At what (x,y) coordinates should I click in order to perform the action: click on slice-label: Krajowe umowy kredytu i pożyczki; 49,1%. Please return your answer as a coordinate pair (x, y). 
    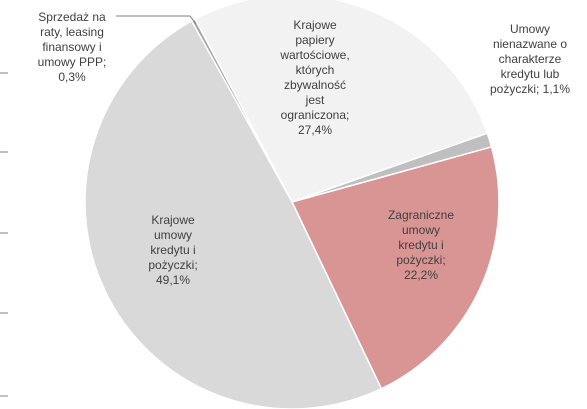
    Looking at the image, I should click on (173, 250).